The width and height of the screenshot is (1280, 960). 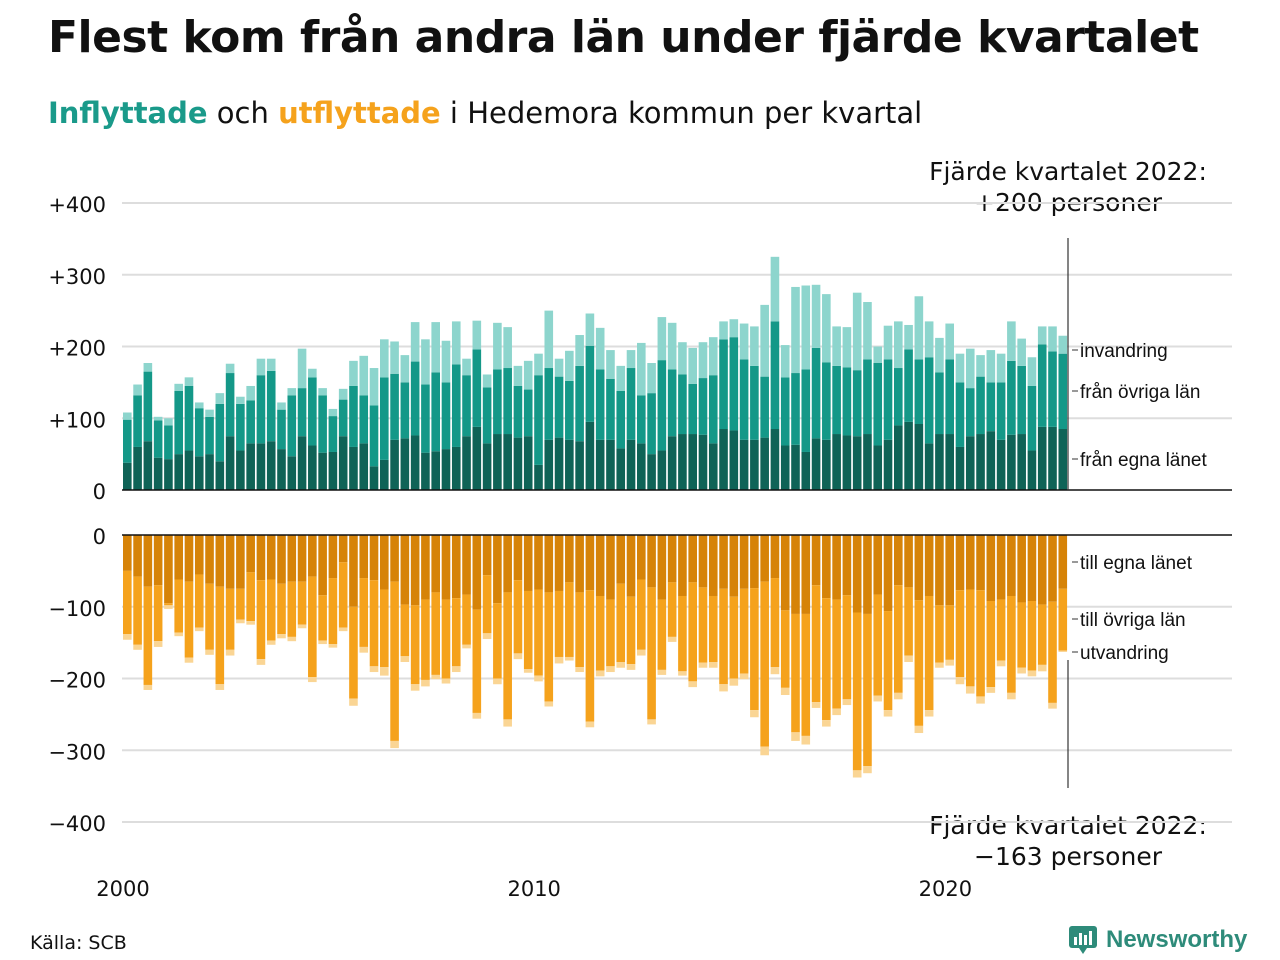 What do you see at coordinates (1124, 351) in the screenshot?
I see `series-label-in: invandring` at bounding box center [1124, 351].